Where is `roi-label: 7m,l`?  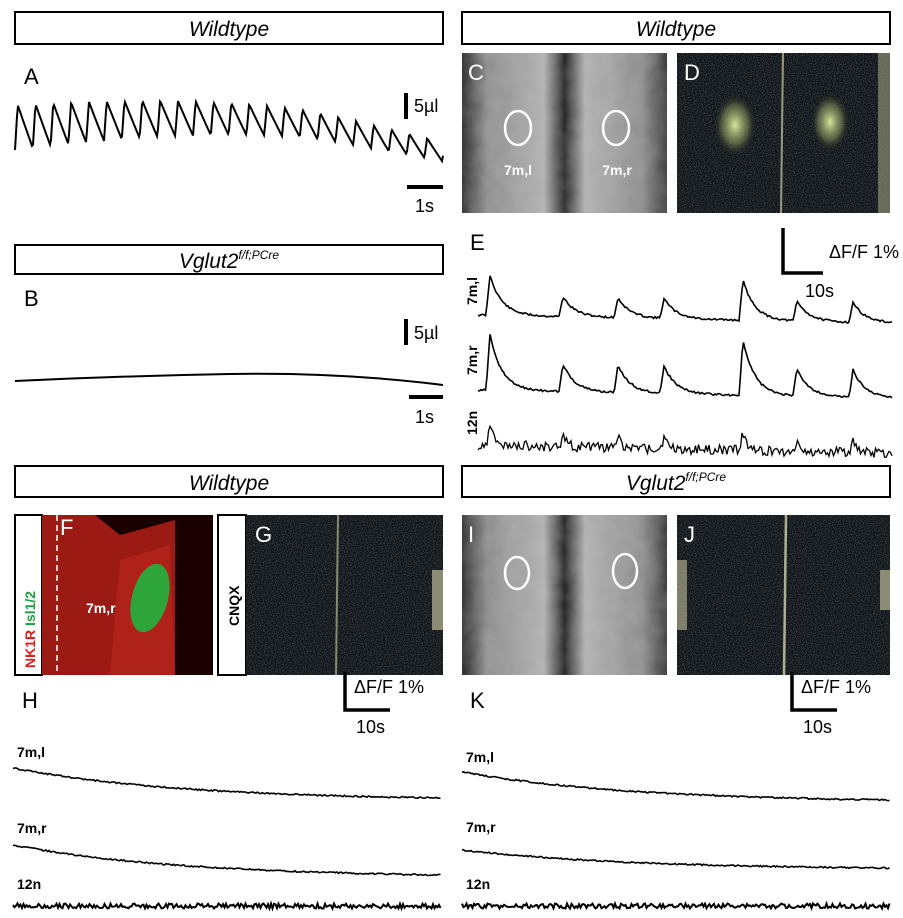
roi-label: 7m,l is located at coordinates (518, 170).